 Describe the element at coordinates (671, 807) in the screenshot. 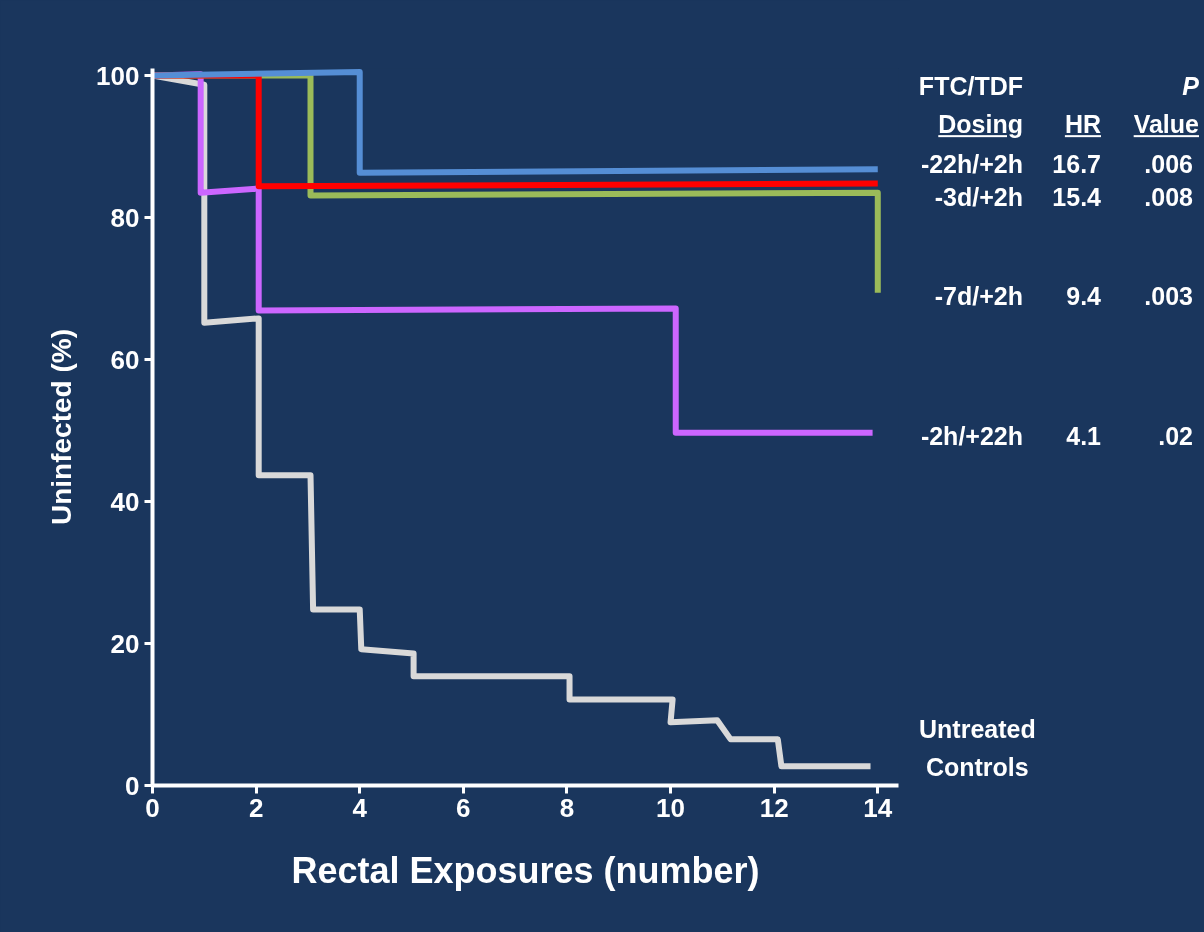

I see `x-tick-label: 10` at that location.